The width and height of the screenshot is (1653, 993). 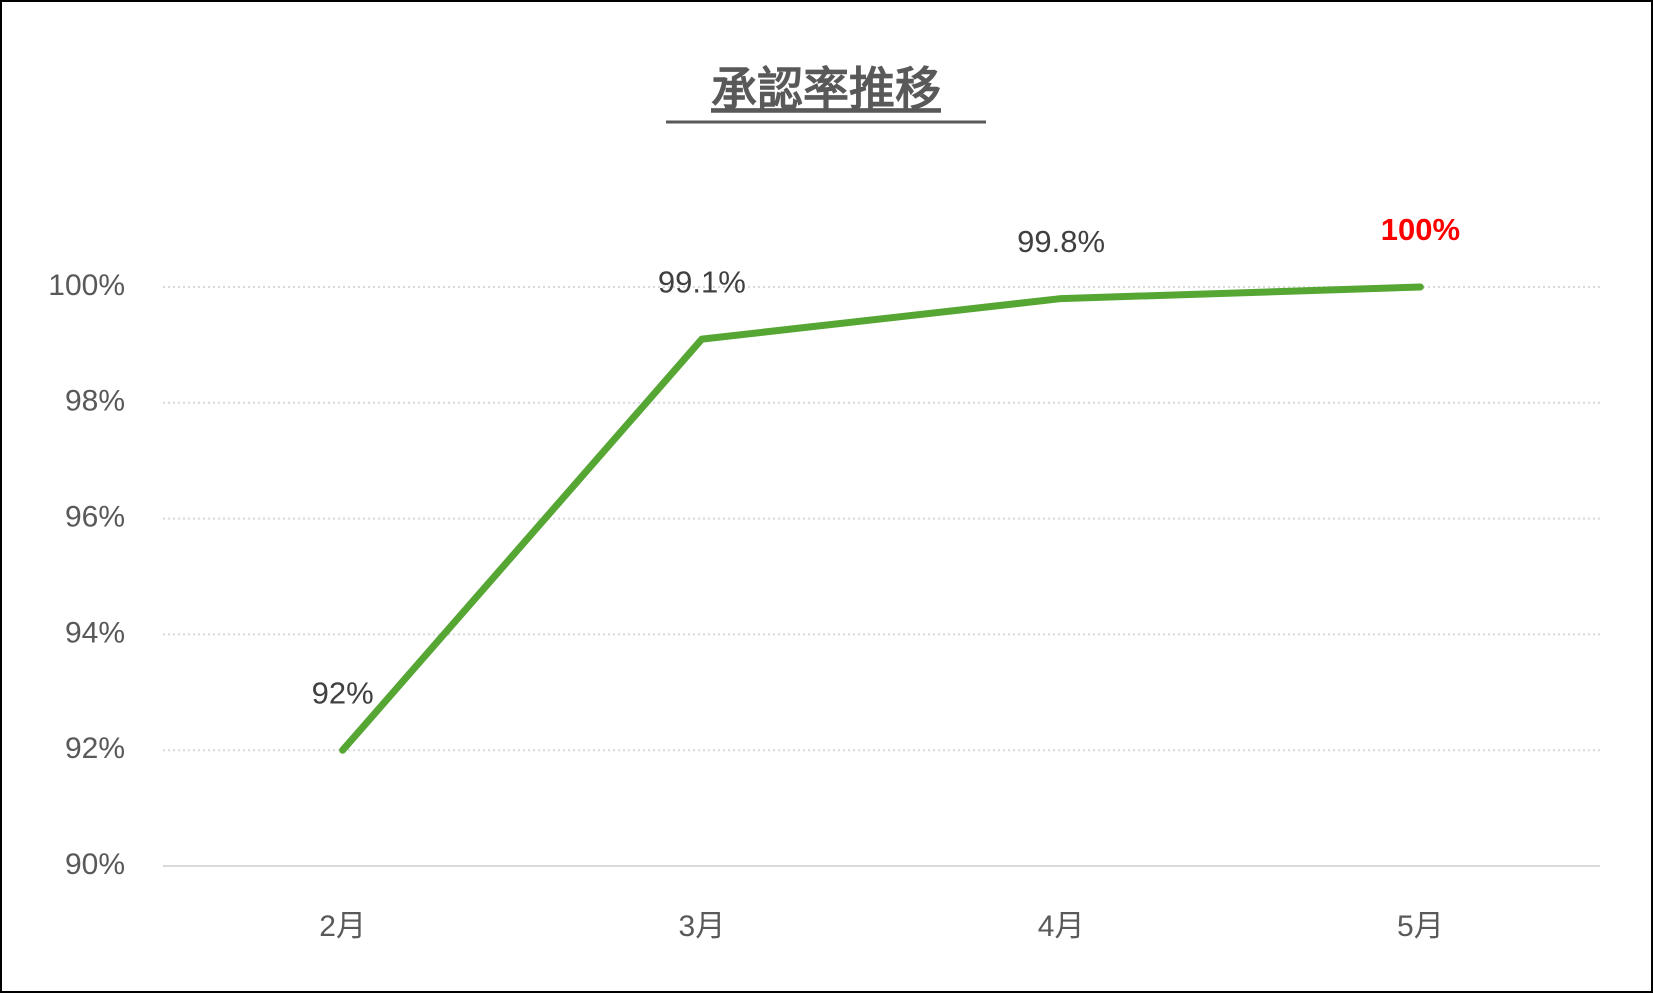 What do you see at coordinates (702, 926) in the screenshot?
I see `x-tick-label: 3月` at bounding box center [702, 926].